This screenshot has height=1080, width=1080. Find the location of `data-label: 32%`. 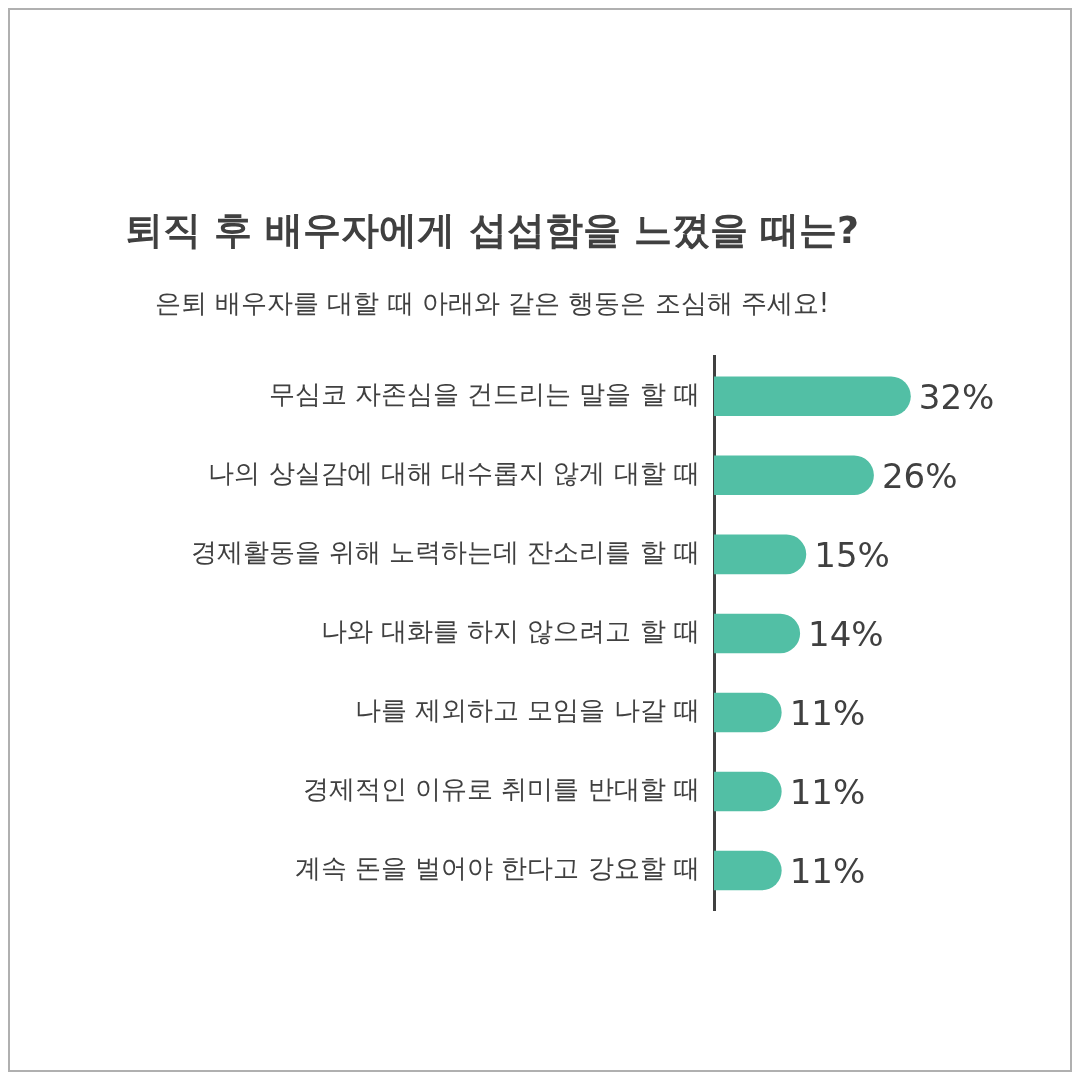

data-label: 32% is located at coordinates (956, 397).